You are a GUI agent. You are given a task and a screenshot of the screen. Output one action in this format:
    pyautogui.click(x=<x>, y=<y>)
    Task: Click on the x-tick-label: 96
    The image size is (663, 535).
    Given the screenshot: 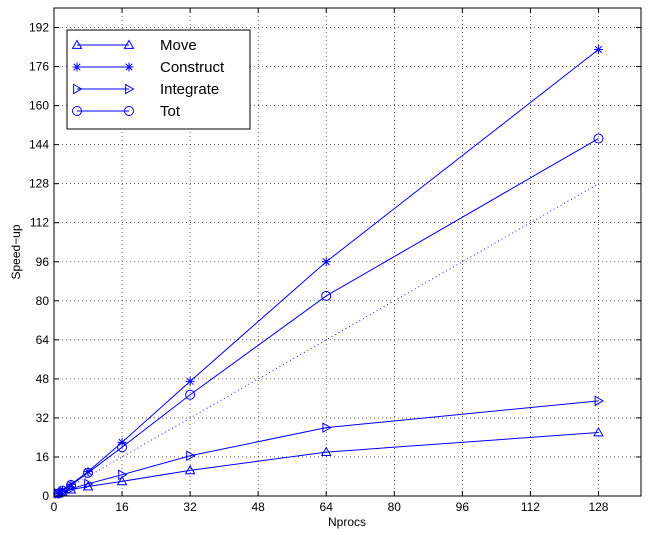 What is the action you would take?
    pyautogui.click(x=463, y=507)
    